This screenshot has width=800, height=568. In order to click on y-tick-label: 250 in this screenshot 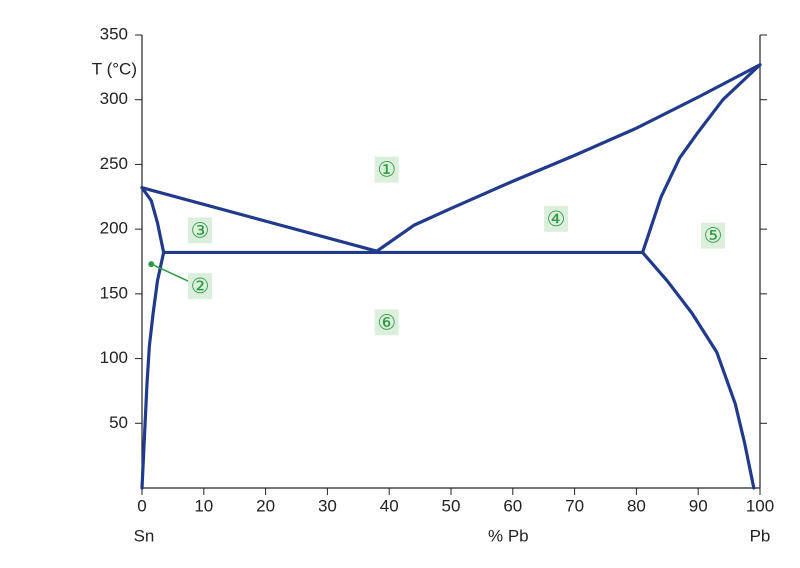, I will do `click(114, 163)`.